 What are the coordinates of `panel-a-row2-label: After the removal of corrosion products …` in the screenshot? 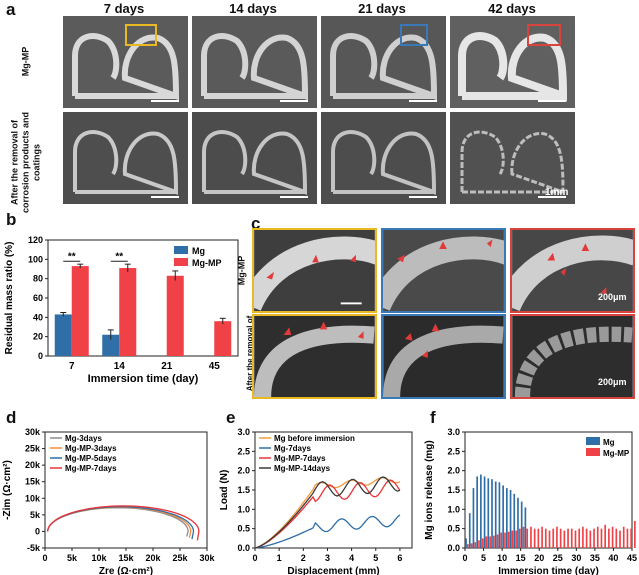 It's located at (25, 163).